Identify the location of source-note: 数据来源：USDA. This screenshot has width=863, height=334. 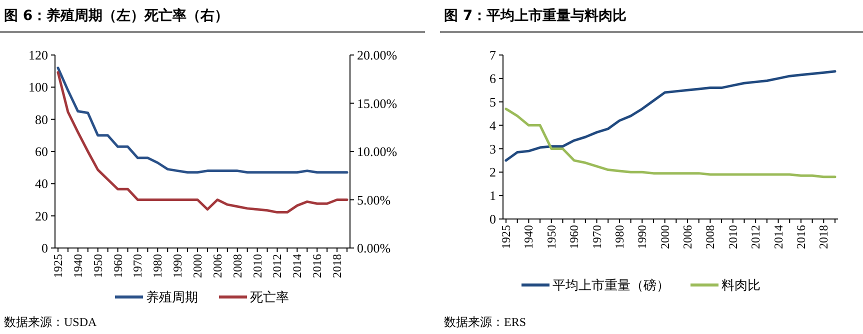
(51, 322).